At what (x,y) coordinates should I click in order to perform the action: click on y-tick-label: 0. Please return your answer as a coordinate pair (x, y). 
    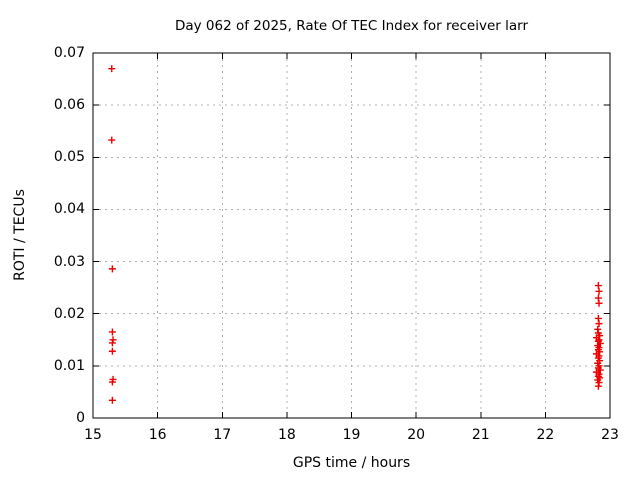
    Looking at the image, I should click on (80, 418).